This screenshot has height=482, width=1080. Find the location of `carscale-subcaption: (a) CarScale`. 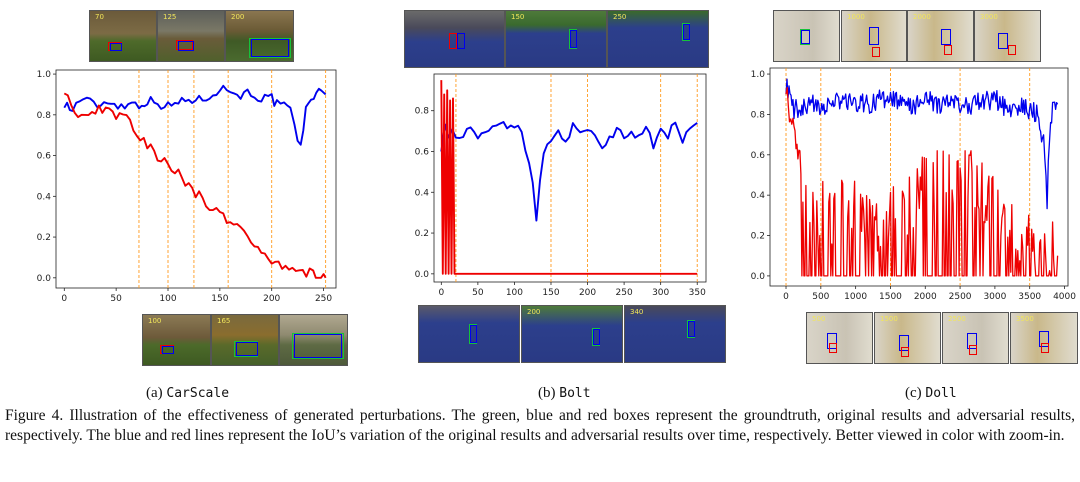

carscale-subcaption: (a) CarScale is located at coordinates (187, 393).